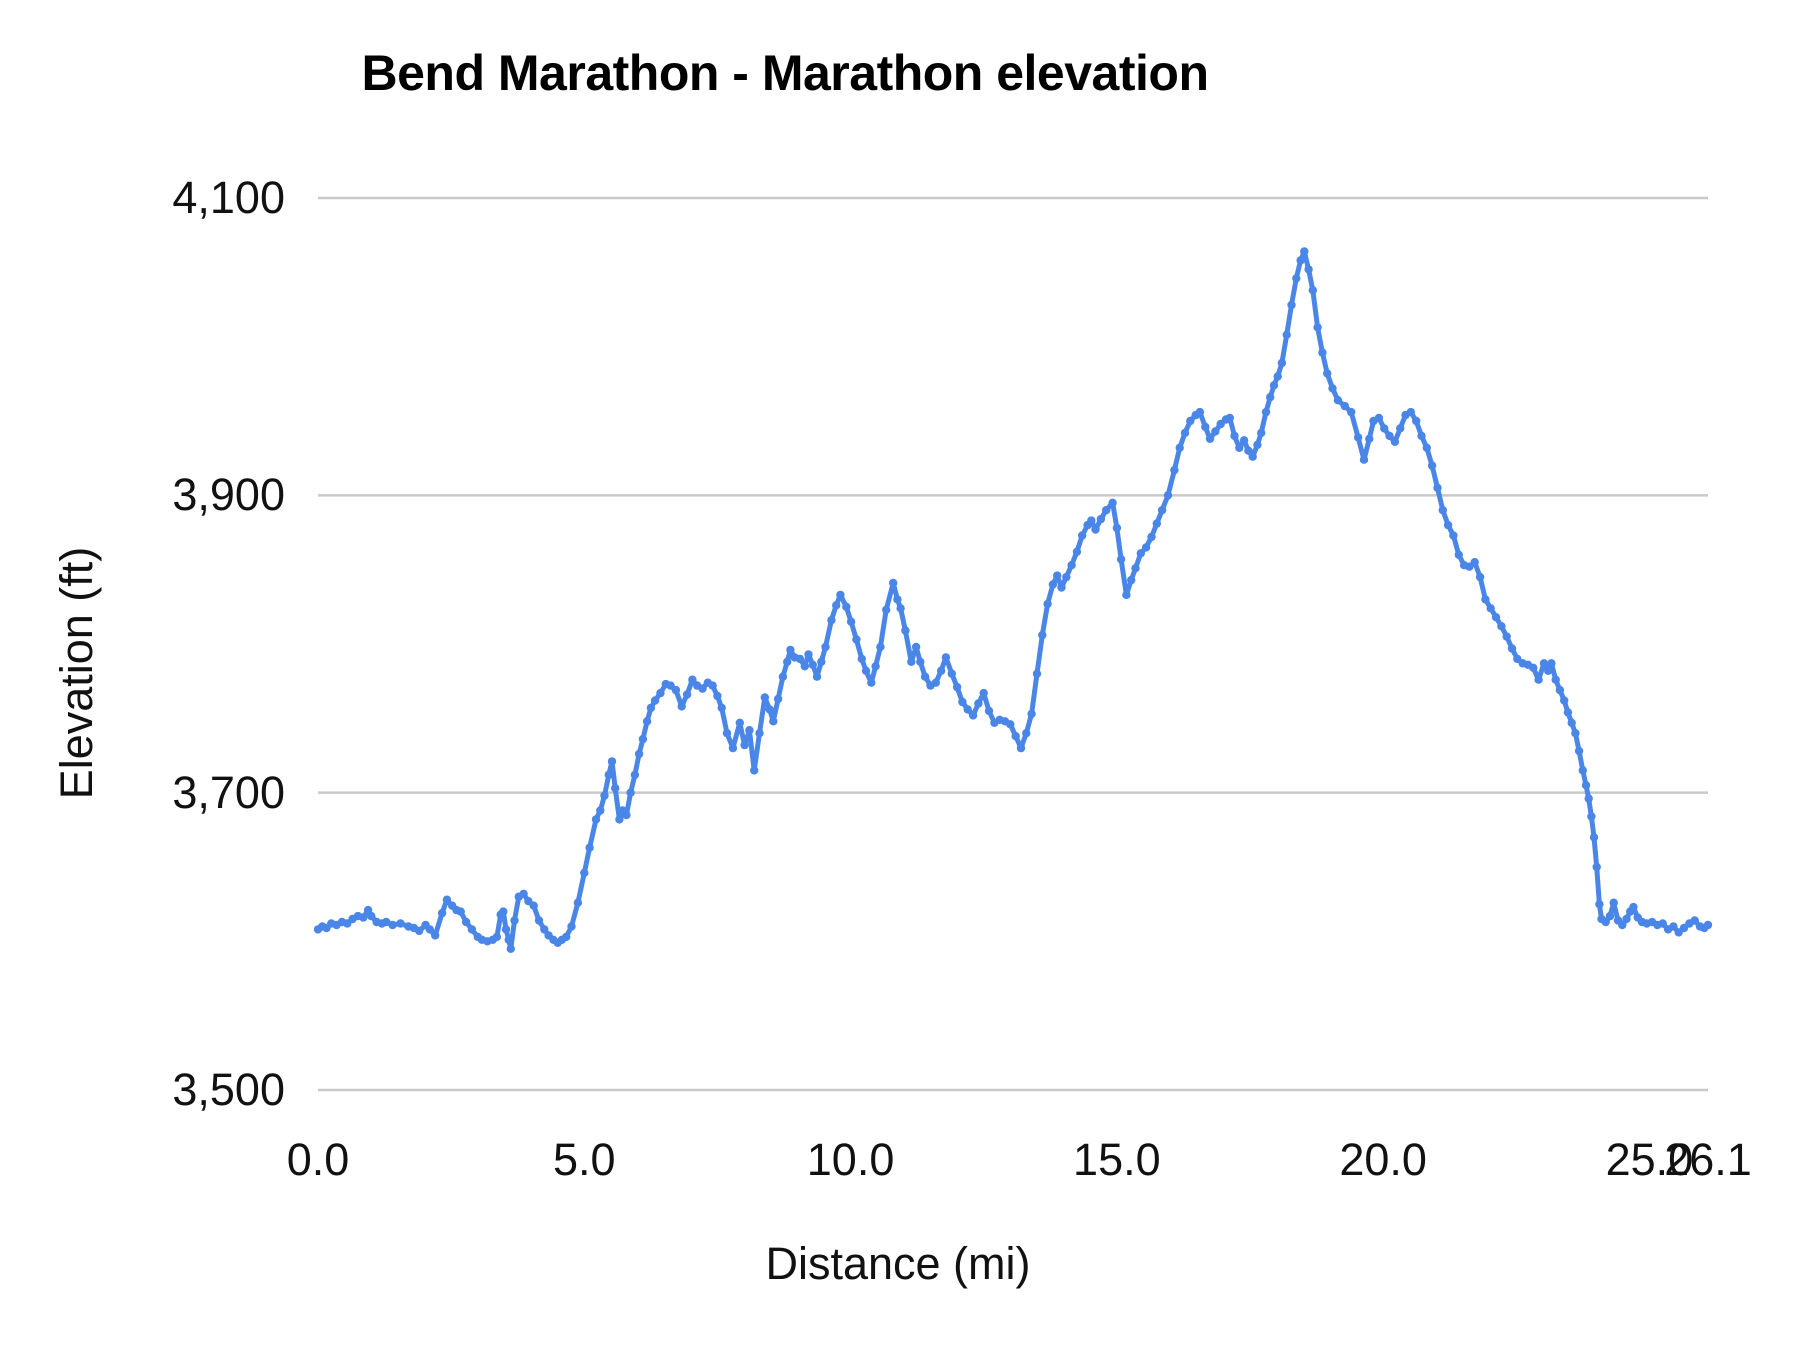 This screenshot has height=1350, width=1800. What do you see at coordinates (1117, 1159) in the screenshot?
I see `x-tick-label: 15.0` at bounding box center [1117, 1159].